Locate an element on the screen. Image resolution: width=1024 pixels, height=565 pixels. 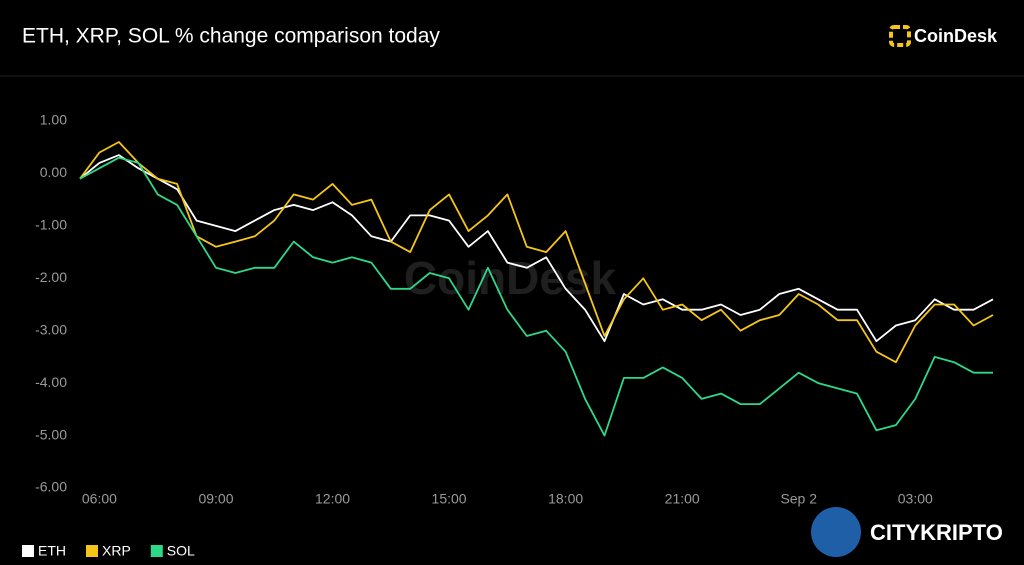
x-tick-label: 21:00 is located at coordinates (682, 499).